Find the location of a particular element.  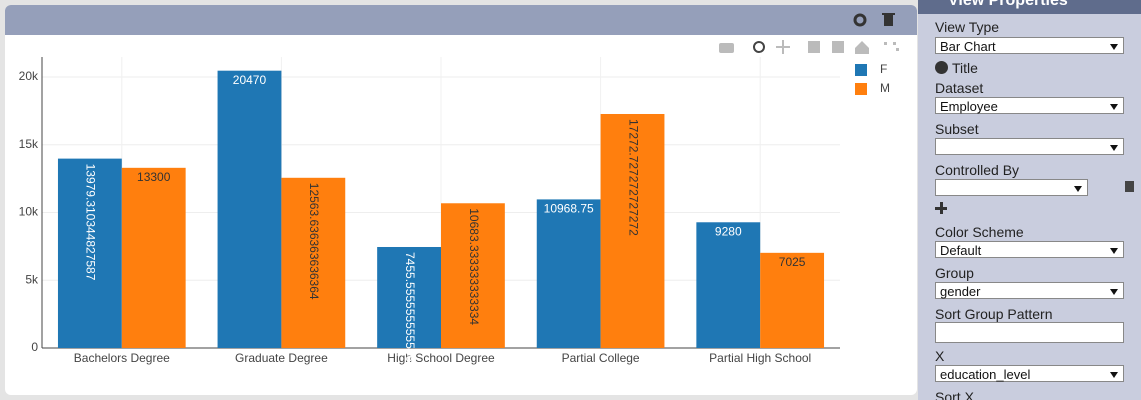

field-label: Subset is located at coordinates (957, 129).